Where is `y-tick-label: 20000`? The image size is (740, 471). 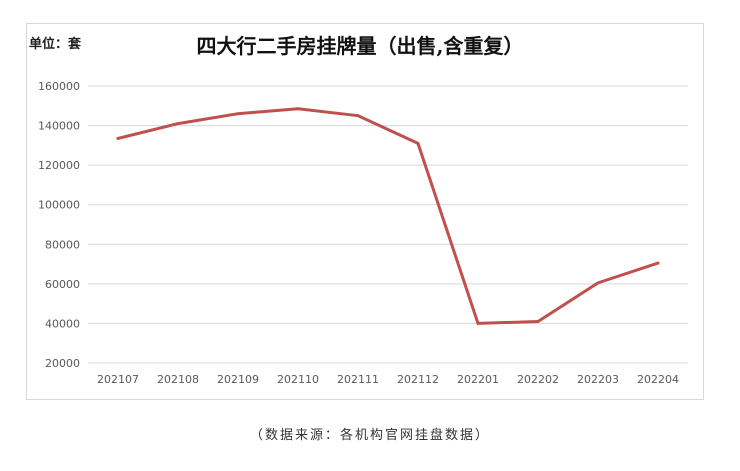 y-tick-label: 20000 is located at coordinates (62, 363).